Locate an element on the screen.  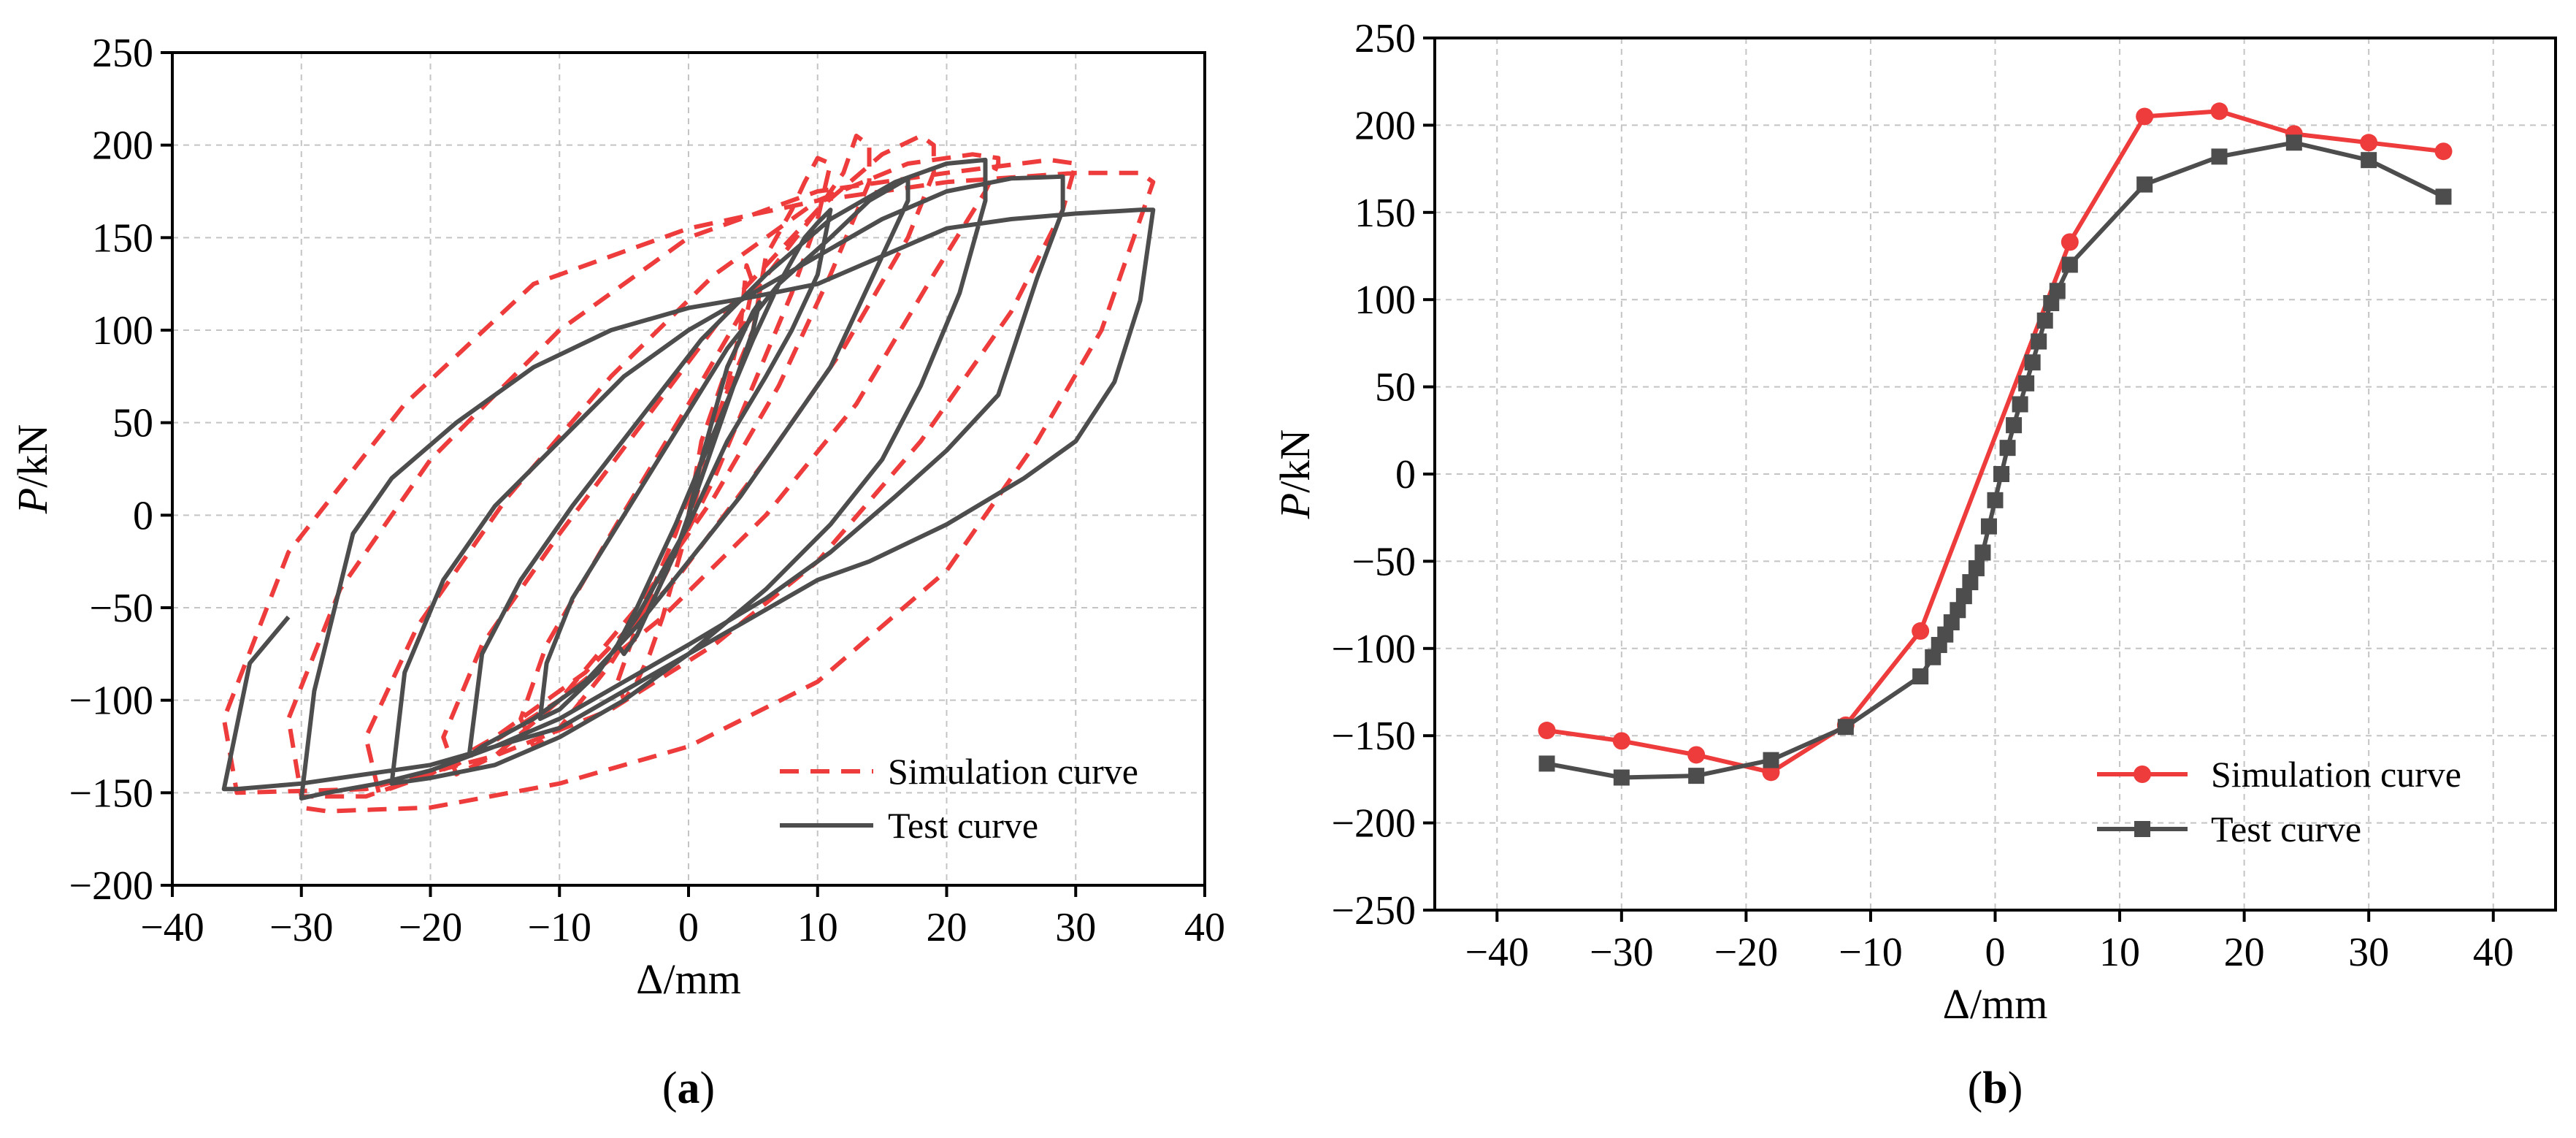
panel-b-legend-simulation-swatch is located at coordinates (2142, 774).